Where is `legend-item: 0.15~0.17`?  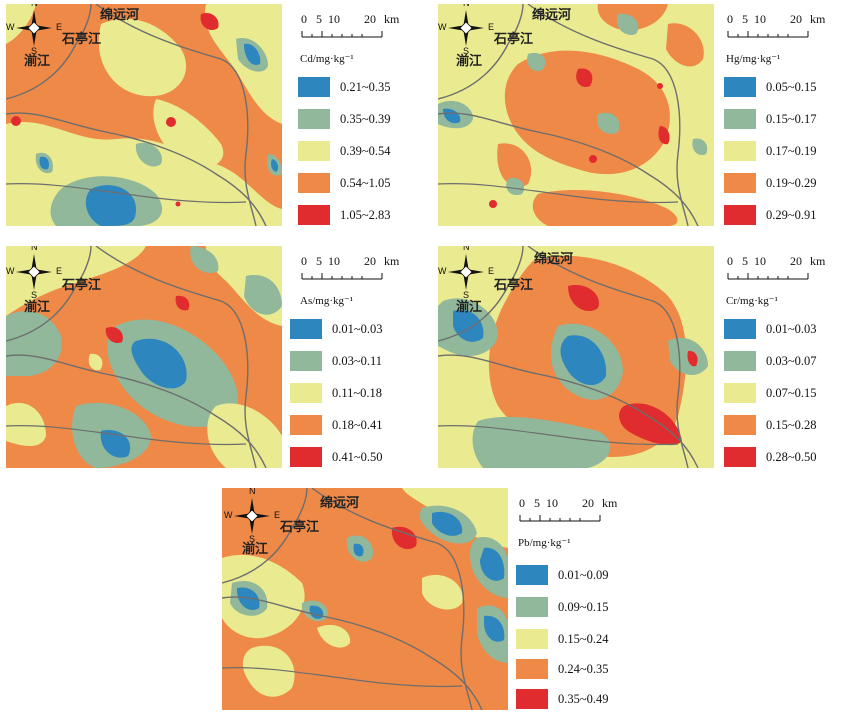 legend-item: 0.15~0.17 is located at coordinates (770, 119).